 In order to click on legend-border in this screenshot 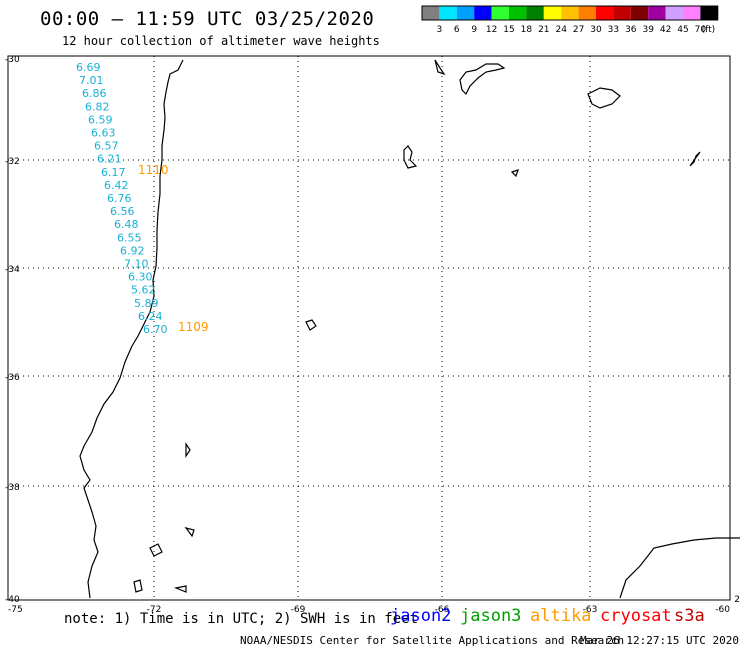, I will do `click(570, 13)`.